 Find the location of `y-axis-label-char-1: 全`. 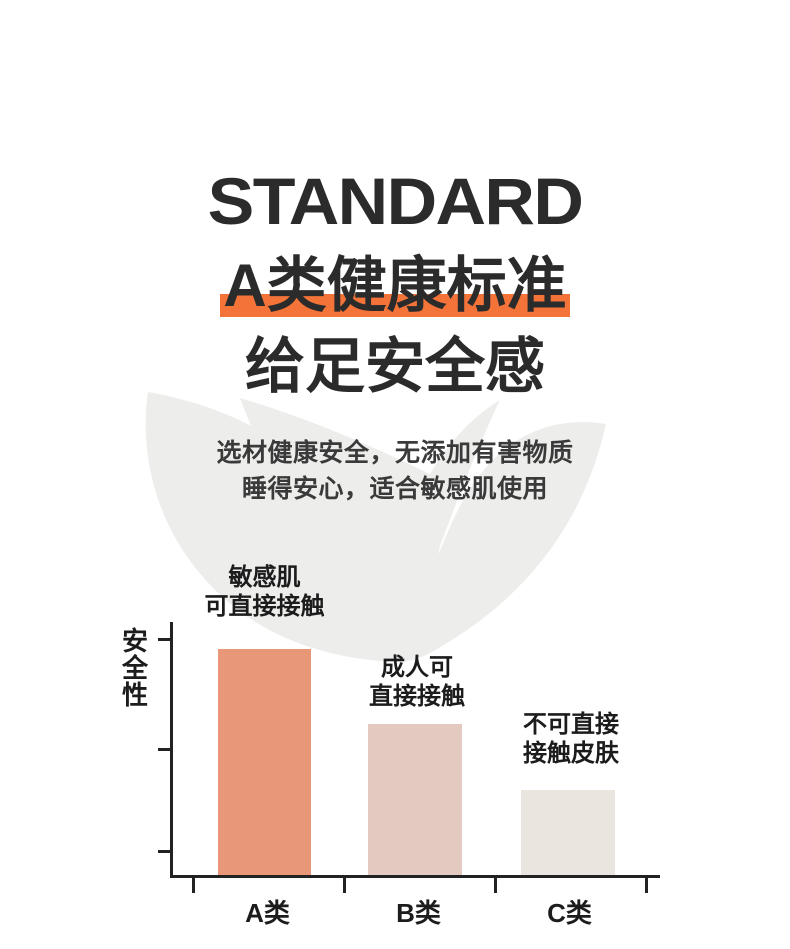

y-axis-label-char-1: 全 is located at coordinates (134, 668).